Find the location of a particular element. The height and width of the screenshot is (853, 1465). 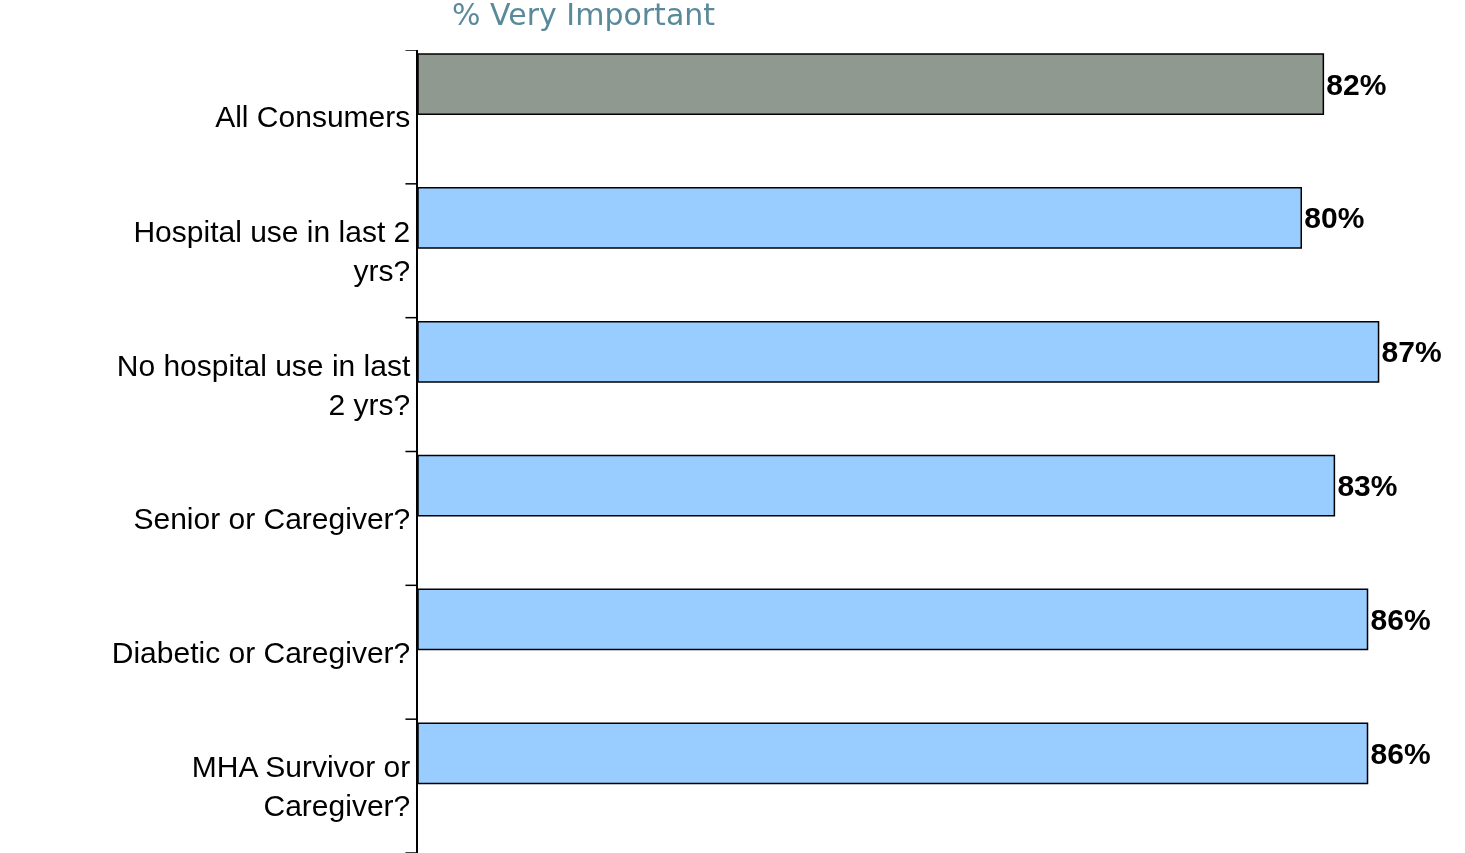

y-tick-label: Diabetic or Caregiver? is located at coordinates (261, 652).